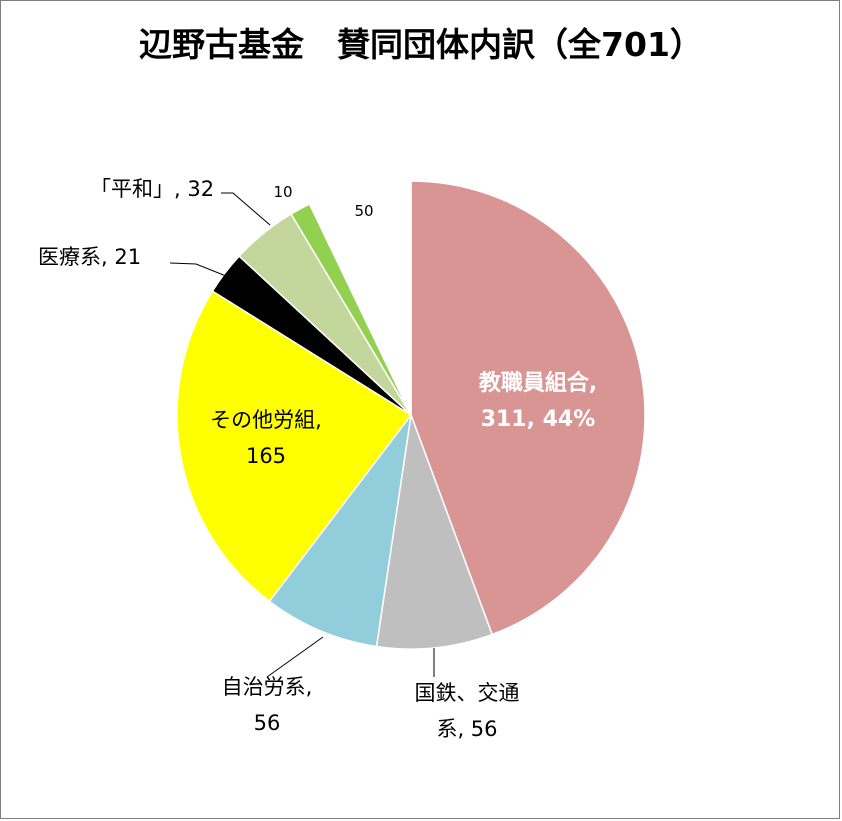  What do you see at coordinates (421, 44) in the screenshot?
I see `chart-title: 辺野古基金 賛同団体内訳（全701）` at bounding box center [421, 44].